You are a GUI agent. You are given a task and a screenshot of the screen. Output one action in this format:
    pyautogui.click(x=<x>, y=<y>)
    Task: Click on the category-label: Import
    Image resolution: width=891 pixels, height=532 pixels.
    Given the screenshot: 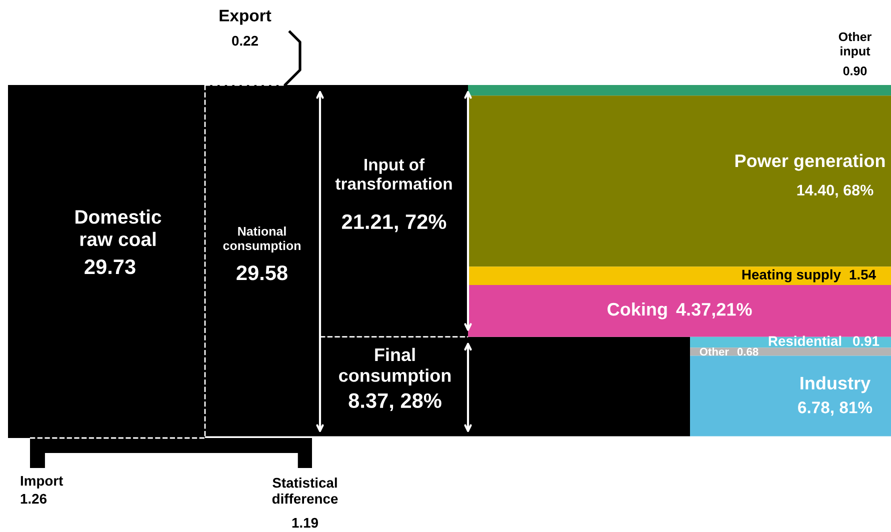 What is the action you would take?
    pyautogui.click(x=42, y=482)
    